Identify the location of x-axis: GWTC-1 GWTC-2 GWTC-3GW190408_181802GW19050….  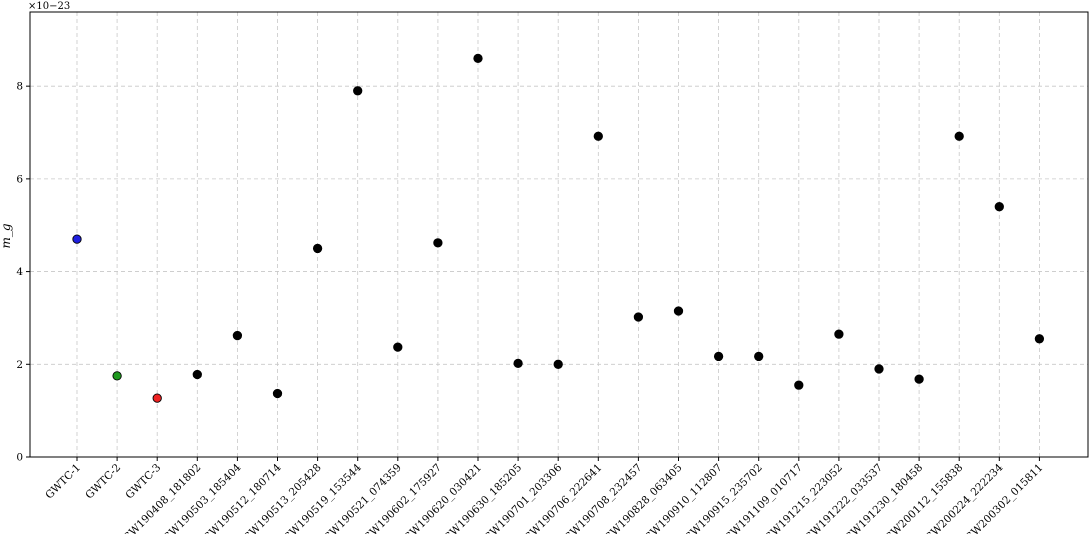
(544, 495).